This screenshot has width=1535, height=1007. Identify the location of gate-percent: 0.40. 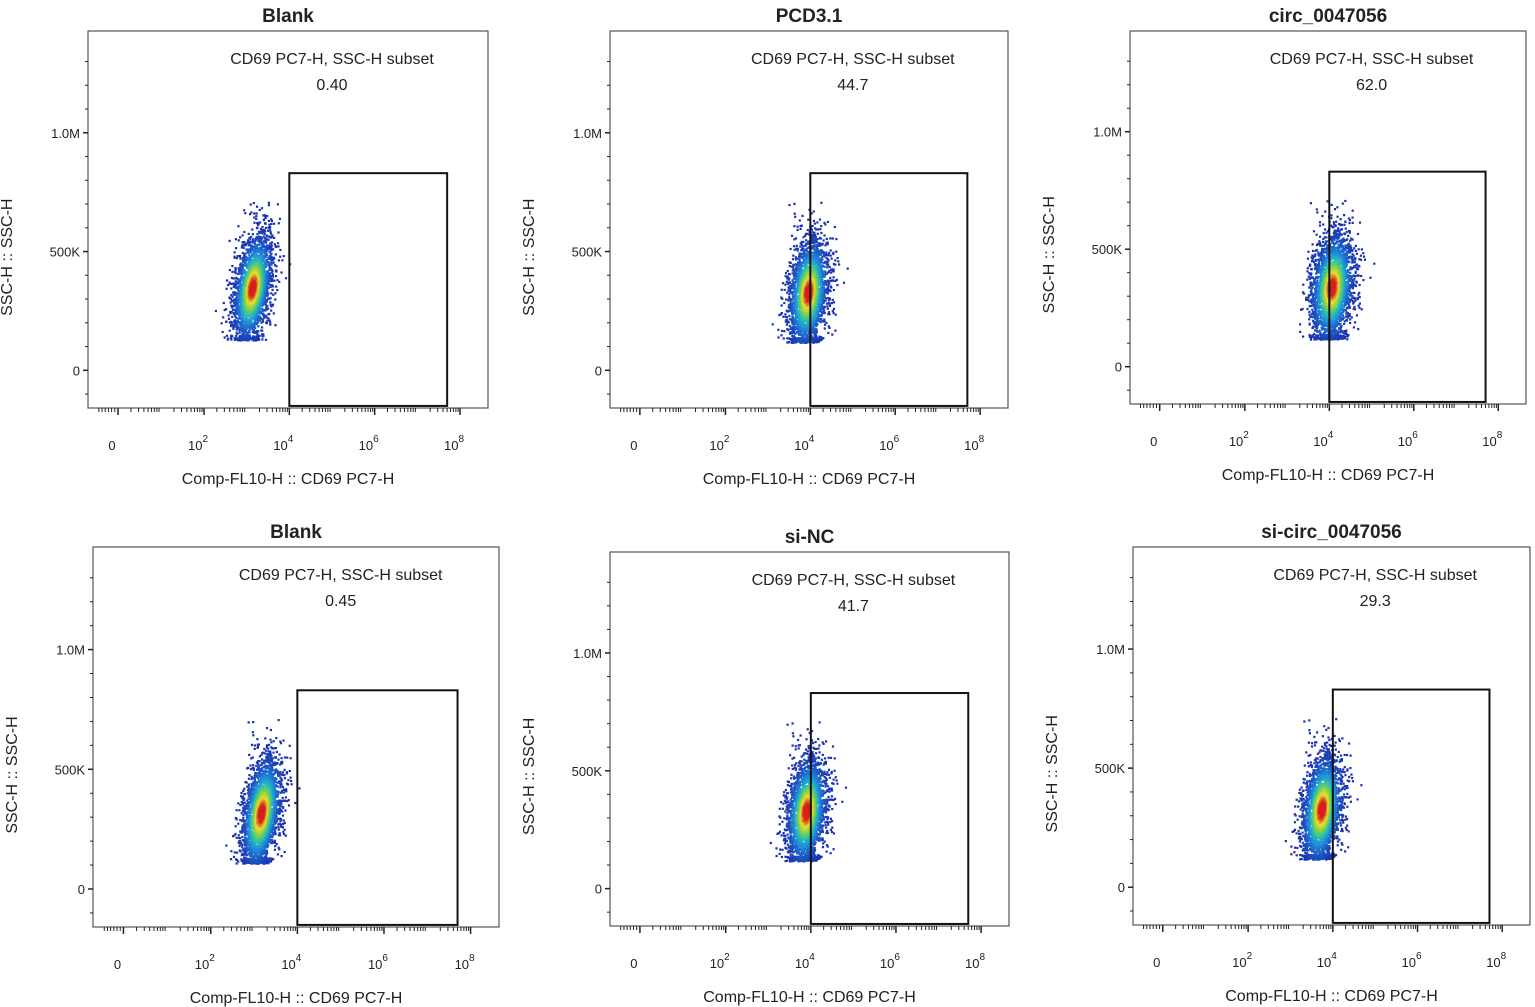
(331, 85).